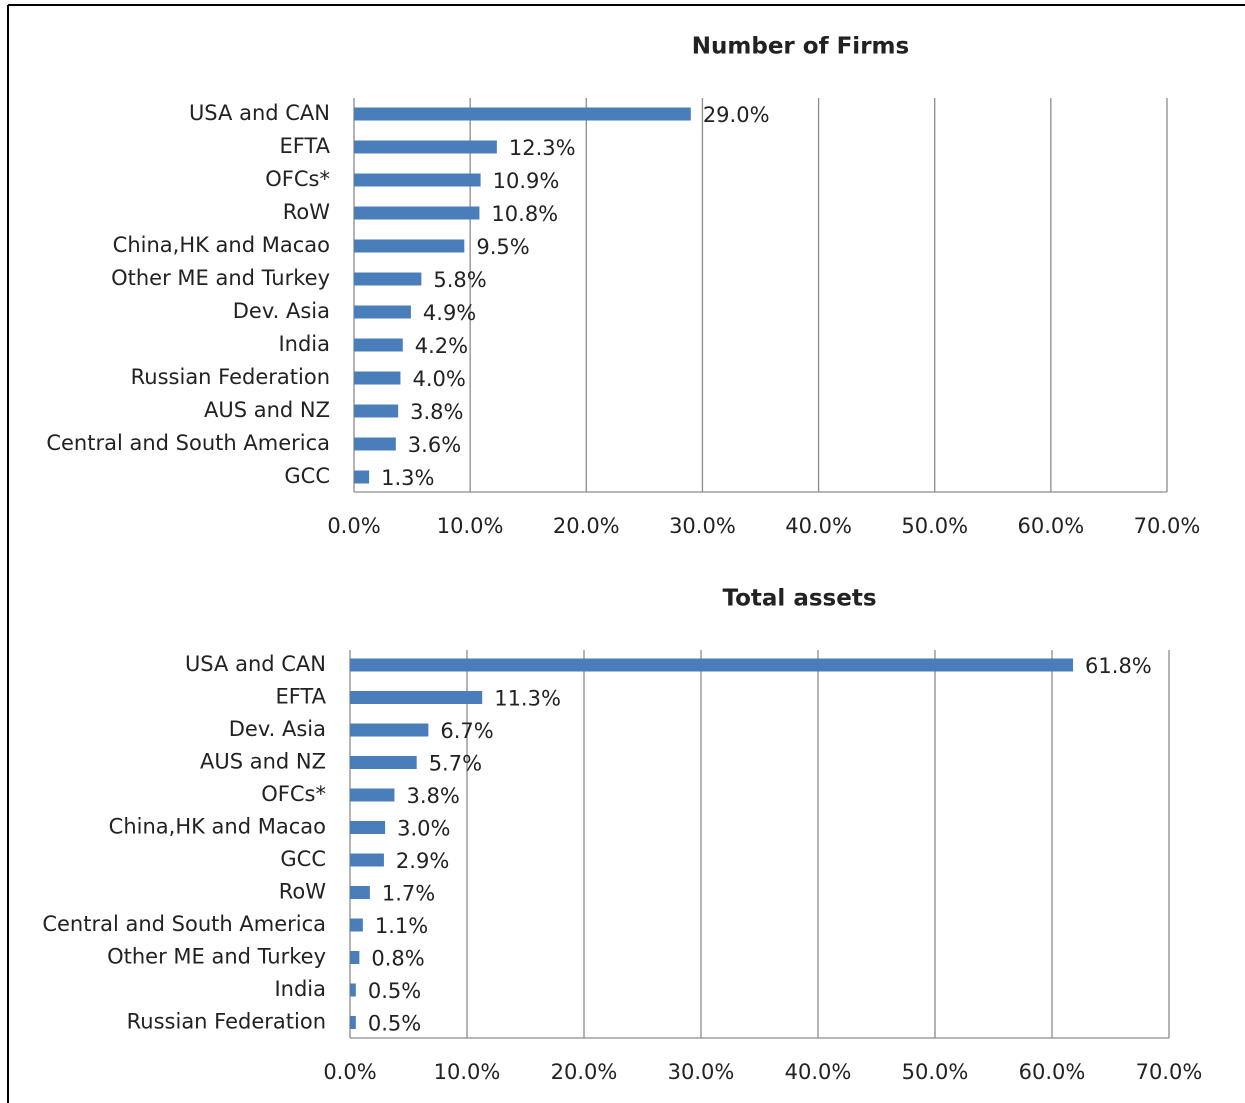 This screenshot has width=1245, height=1103. What do you see at coordinates (800, 47) in the screenshot?
I see `chart-title: Number of Firms` at bounding box center [800, 47].